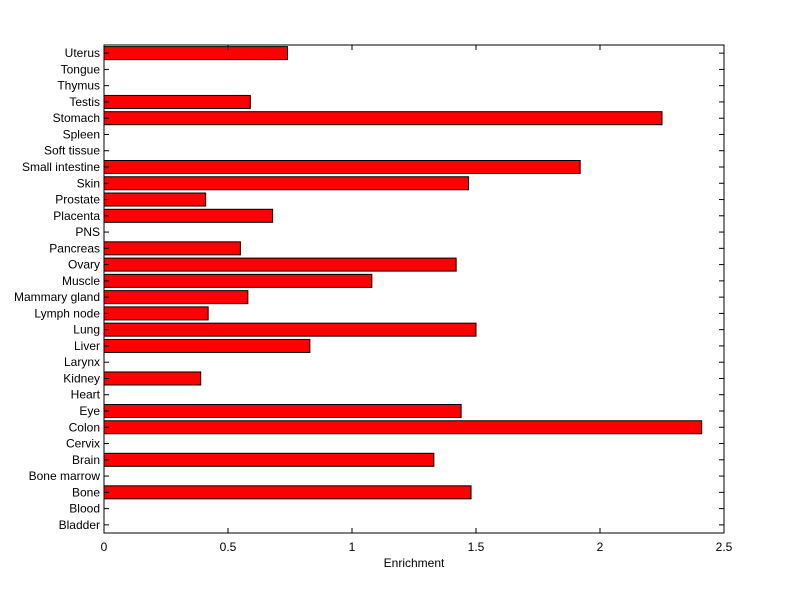  I want to click on y-tick-label: Spleen, so click(81, 134).